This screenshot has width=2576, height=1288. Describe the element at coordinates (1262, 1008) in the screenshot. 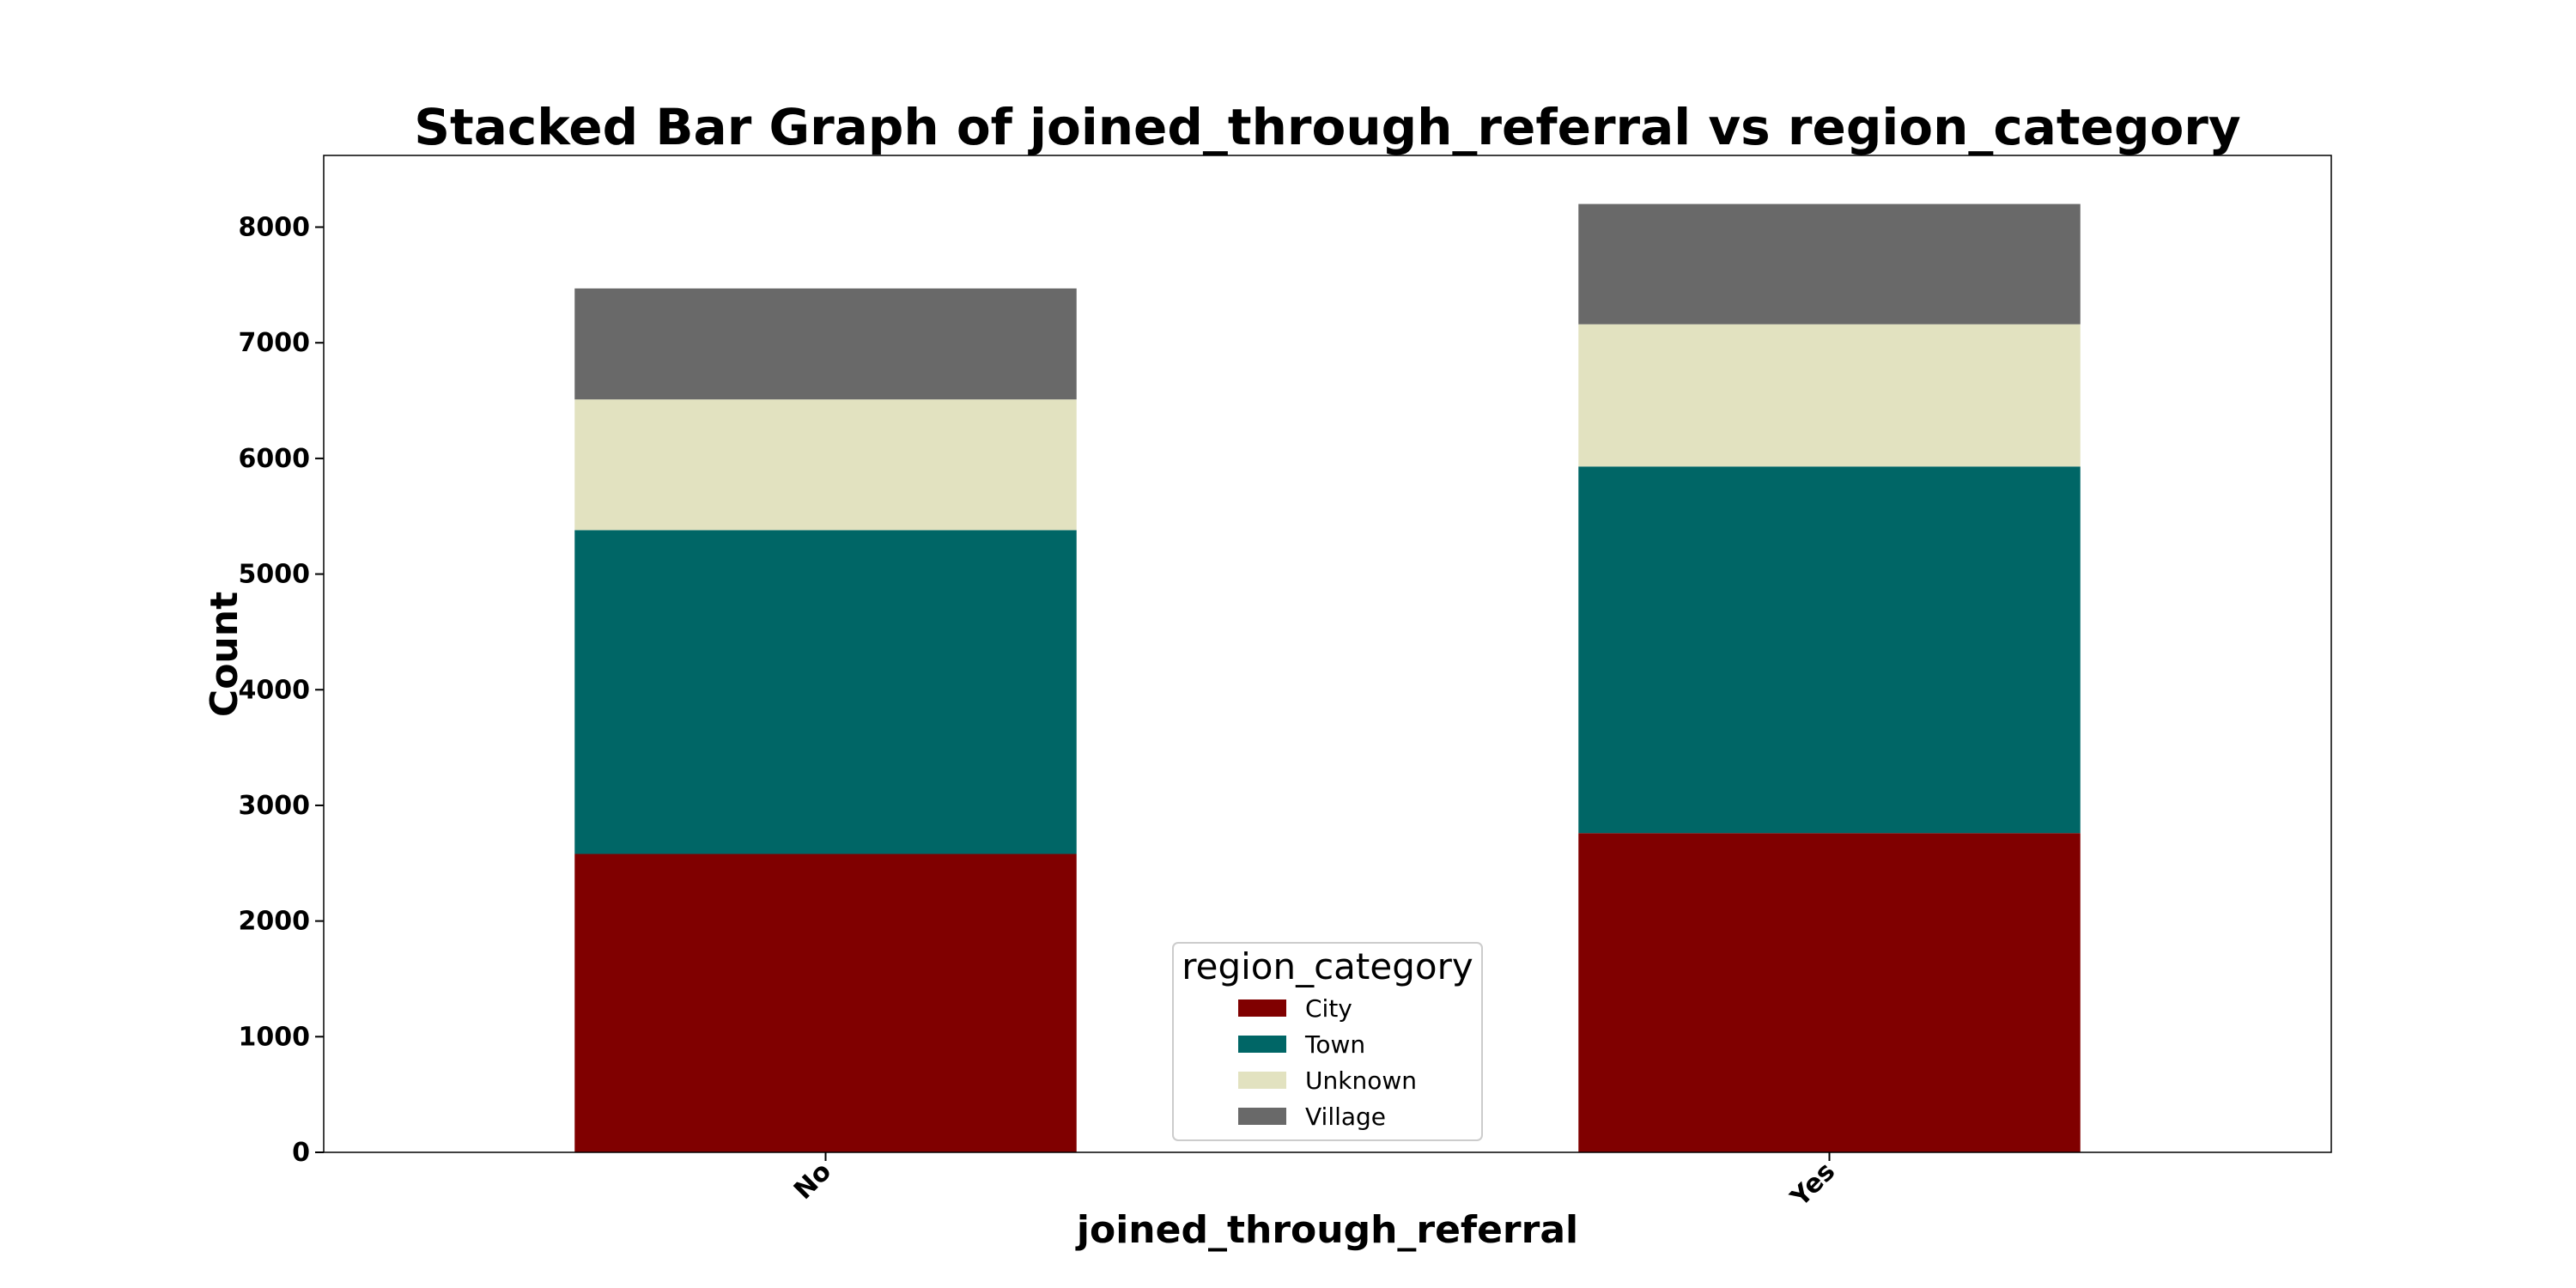

I see `legend-swatch-city` at that location.